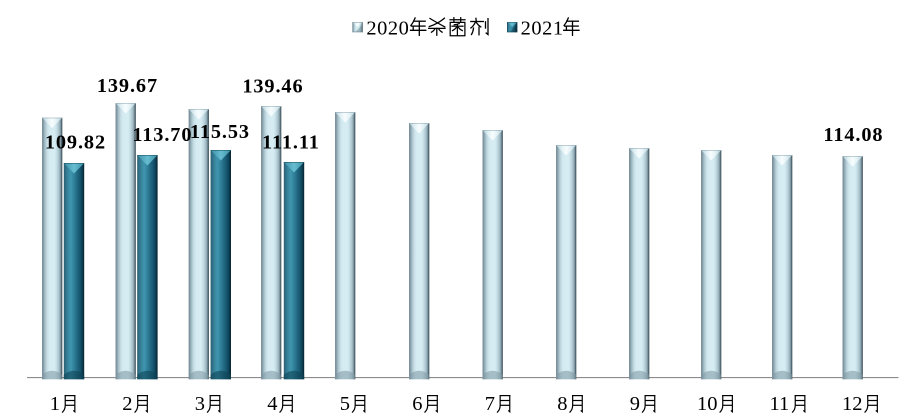 The image size is (923, 419). I want to click on svg-text: 7, so click(490, 404).